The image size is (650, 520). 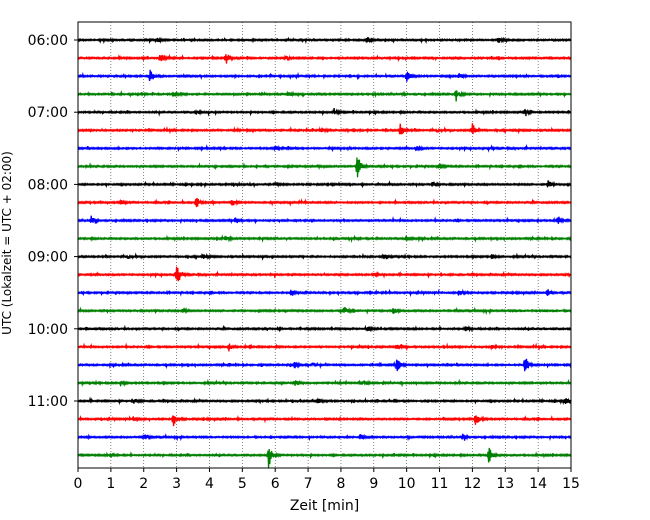 What do you see at coordinates (472, 484) in the screenshot?
I see `x-tick-label-12: 12` at bounding box center [472, 484].